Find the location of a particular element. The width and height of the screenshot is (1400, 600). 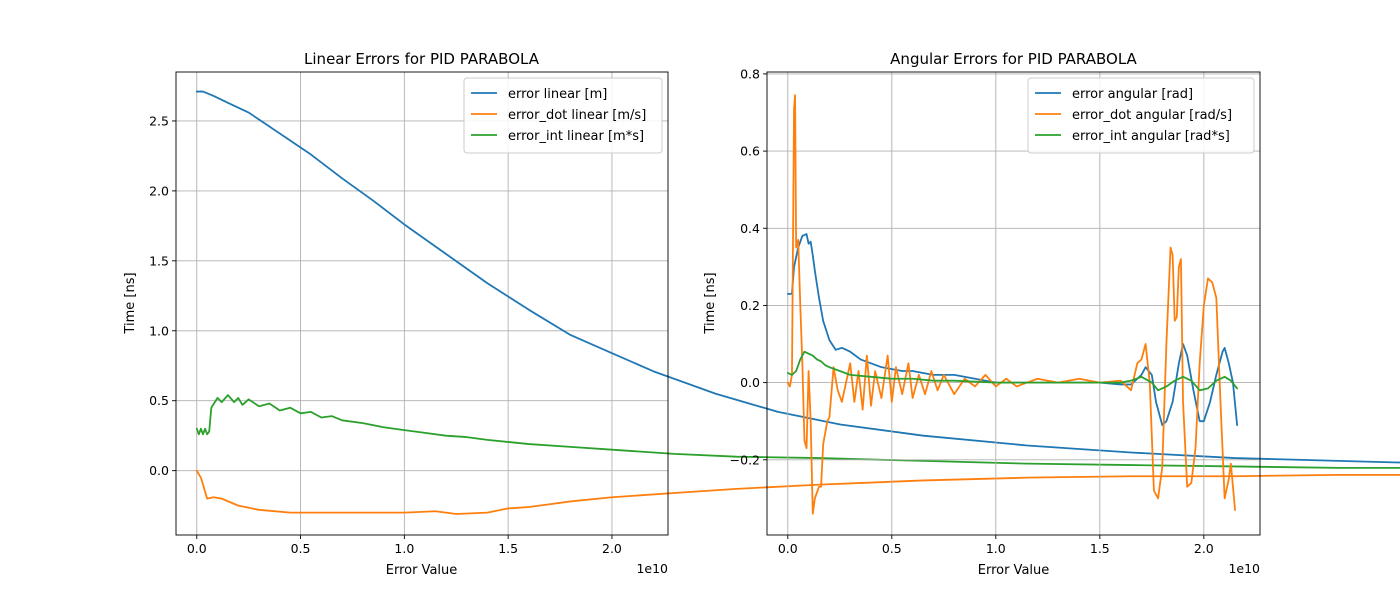

y-tick-label: 2.5 is located at coordinates (159, 120).